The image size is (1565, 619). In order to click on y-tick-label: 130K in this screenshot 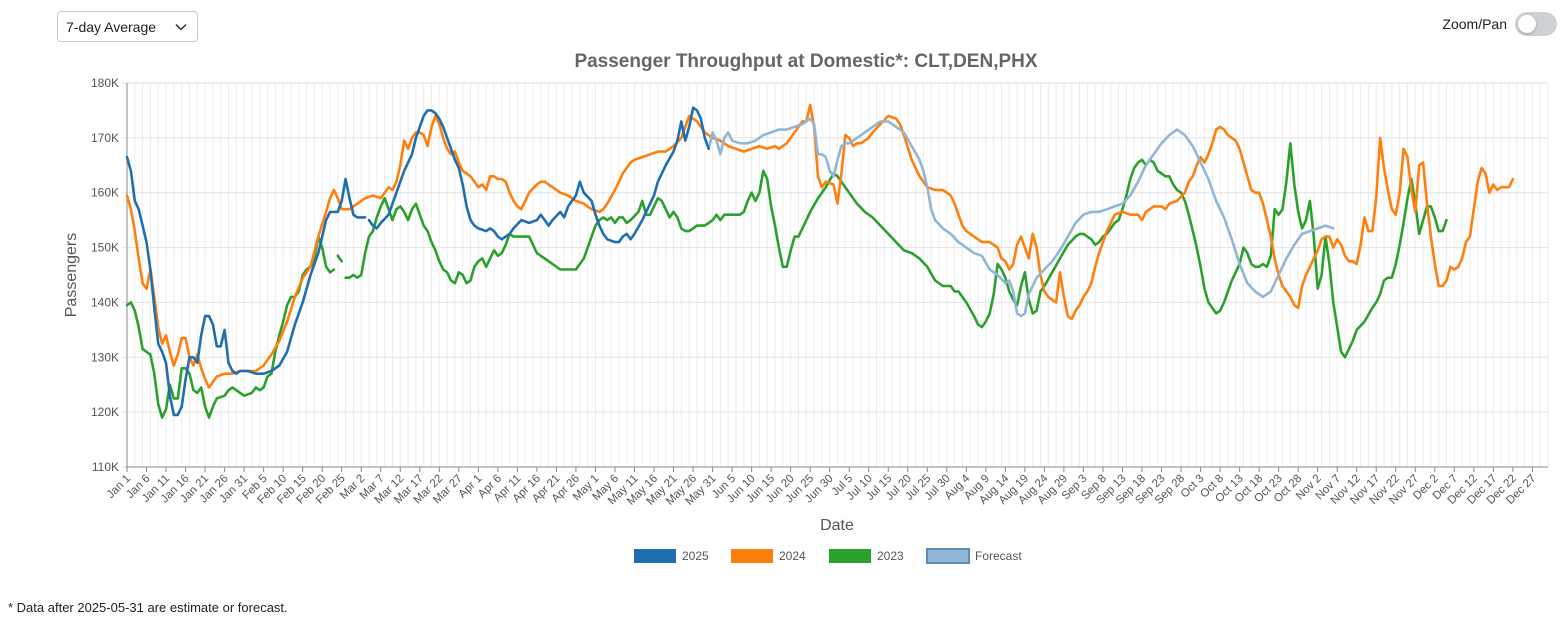, I will do `click(105, 357)`.